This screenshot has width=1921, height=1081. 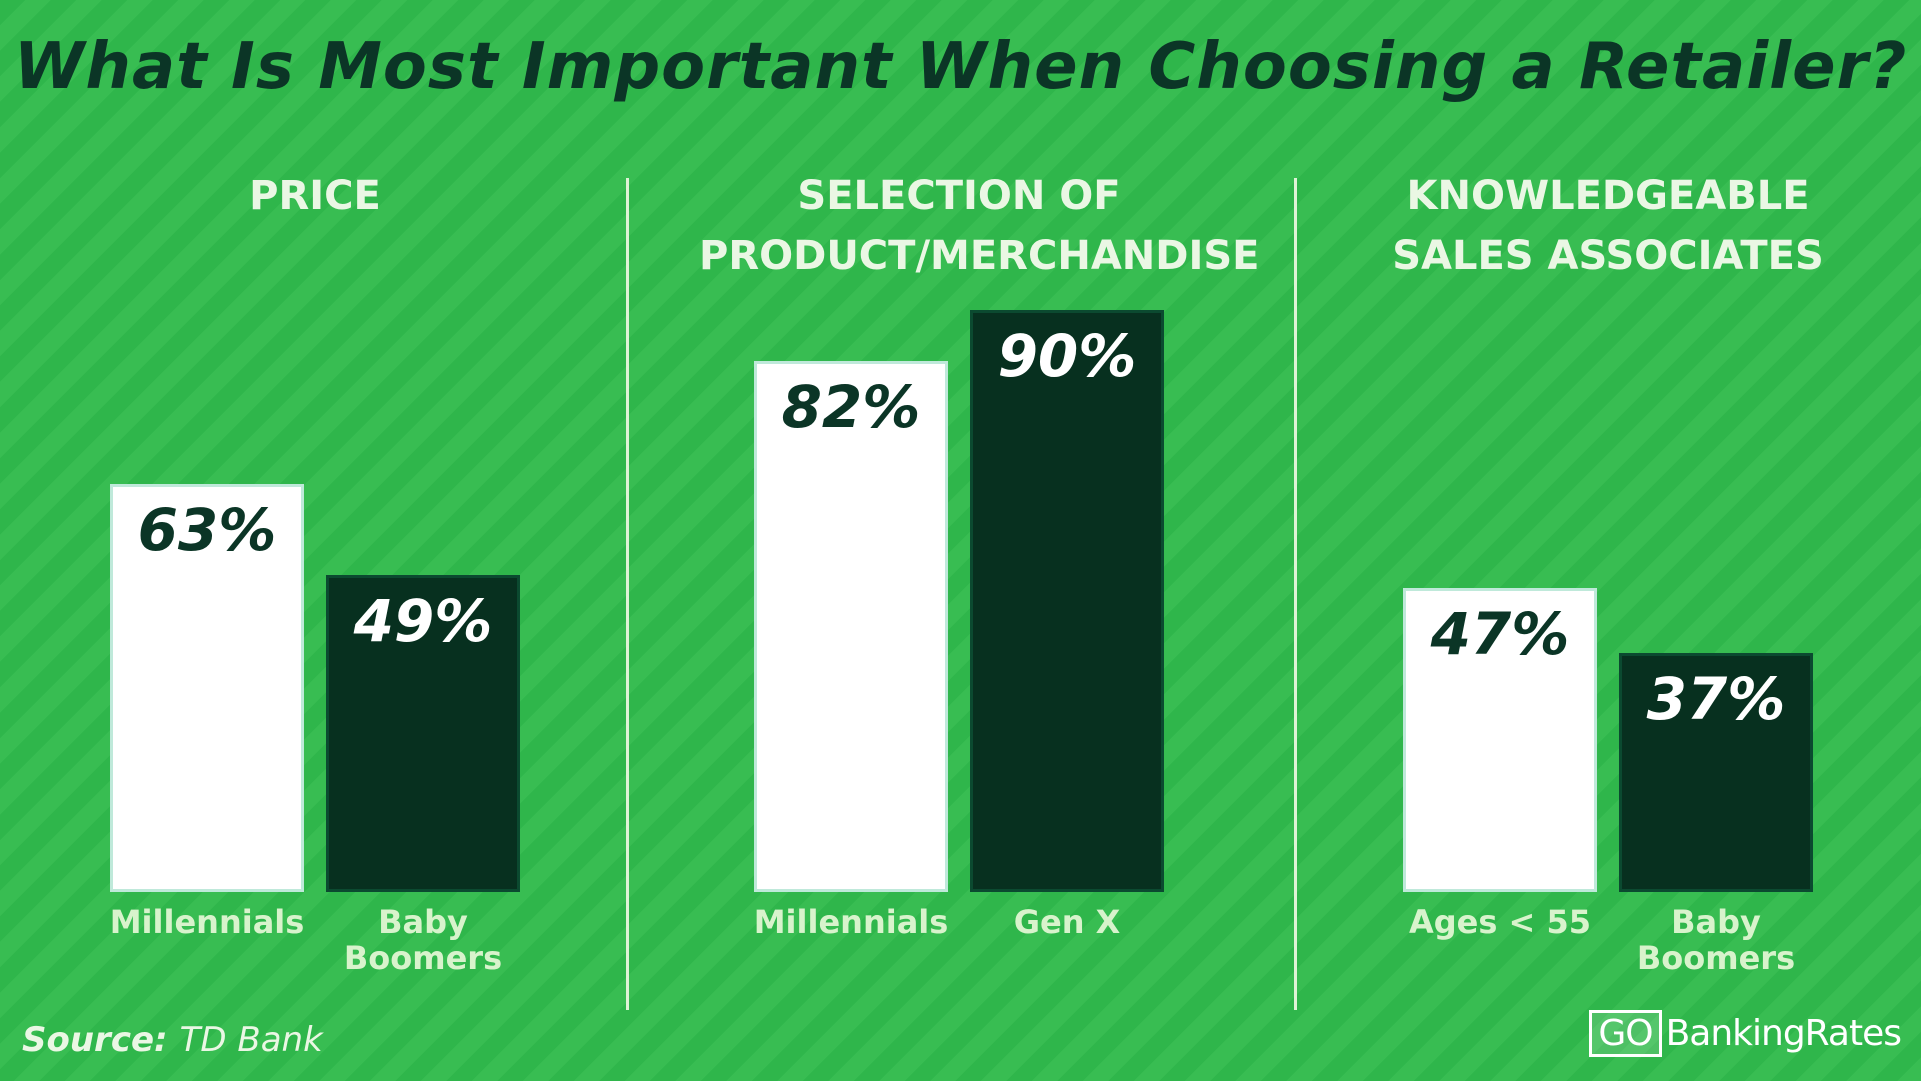 I want to click on value-label: 47%, so click(x=1500, y=633).